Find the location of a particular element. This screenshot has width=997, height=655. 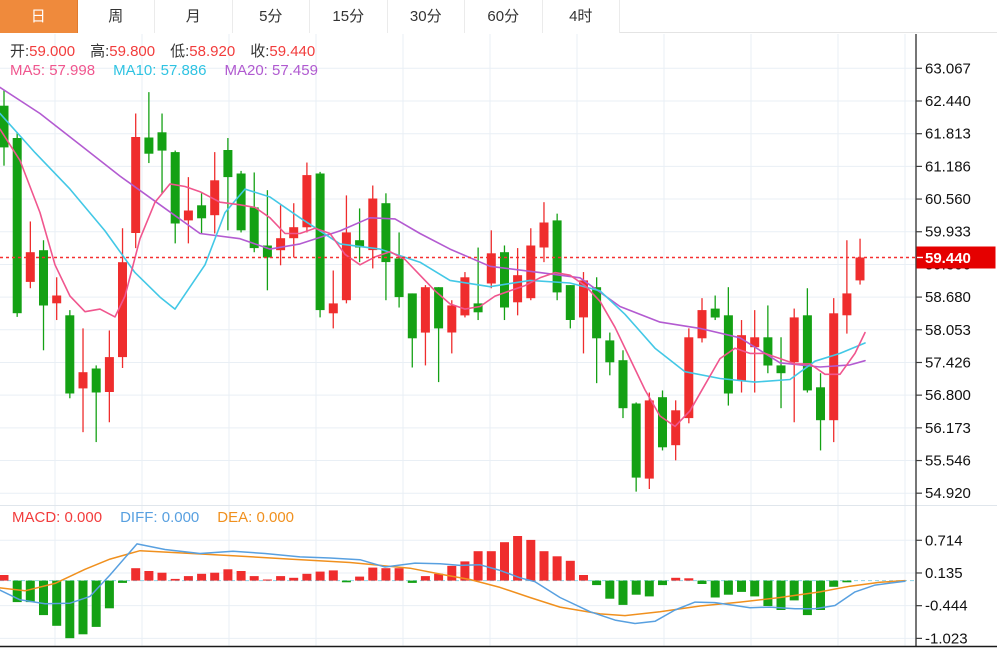

tab-day: 日 is located at coordinates (39, 16).